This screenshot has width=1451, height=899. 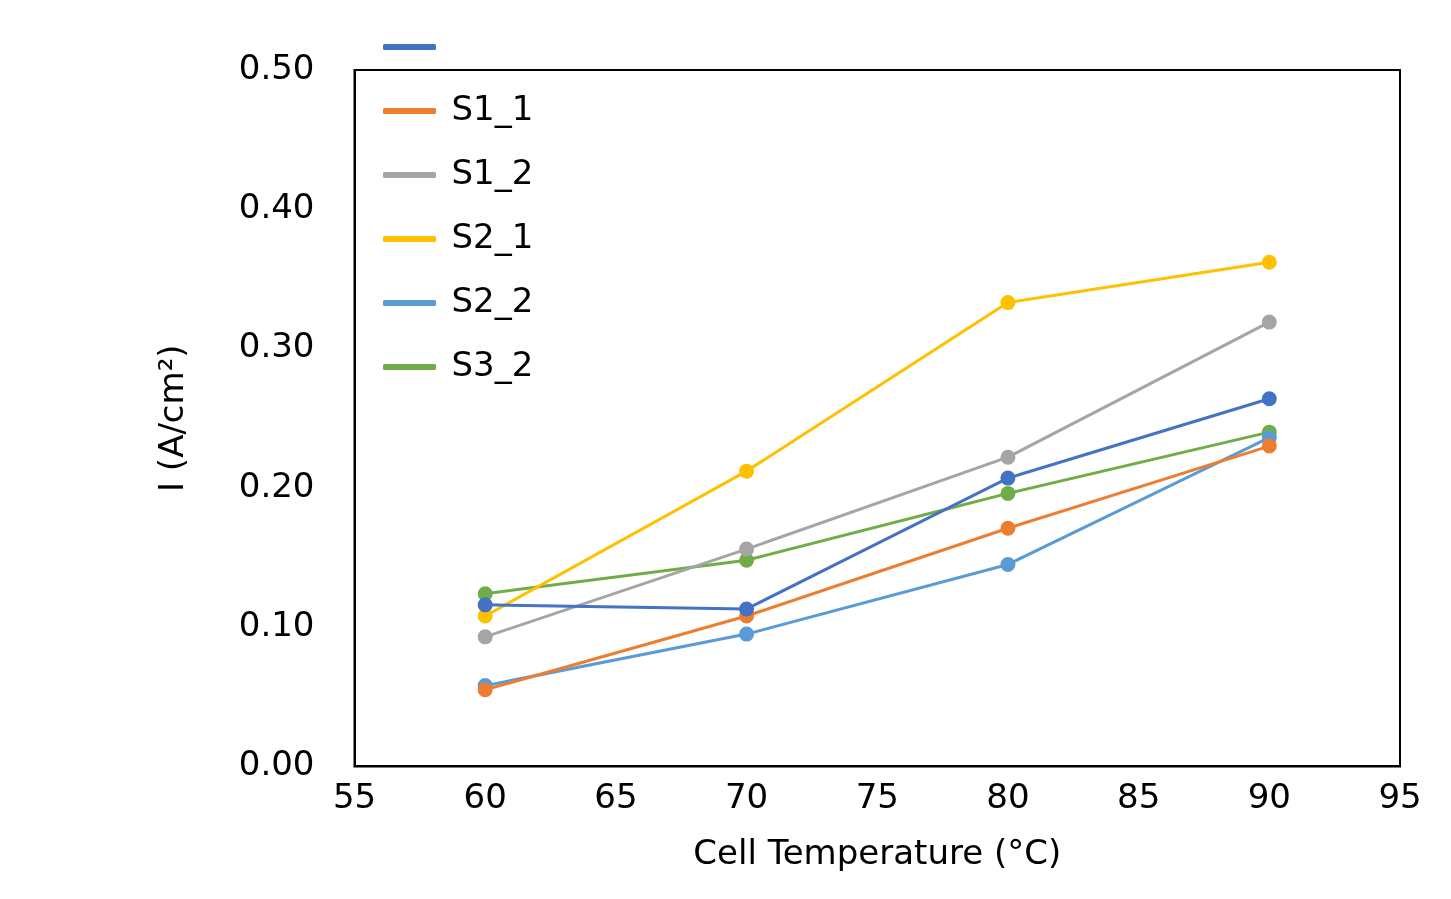 I want to click on legend-label: S1_2, so click(x=492, y=171).